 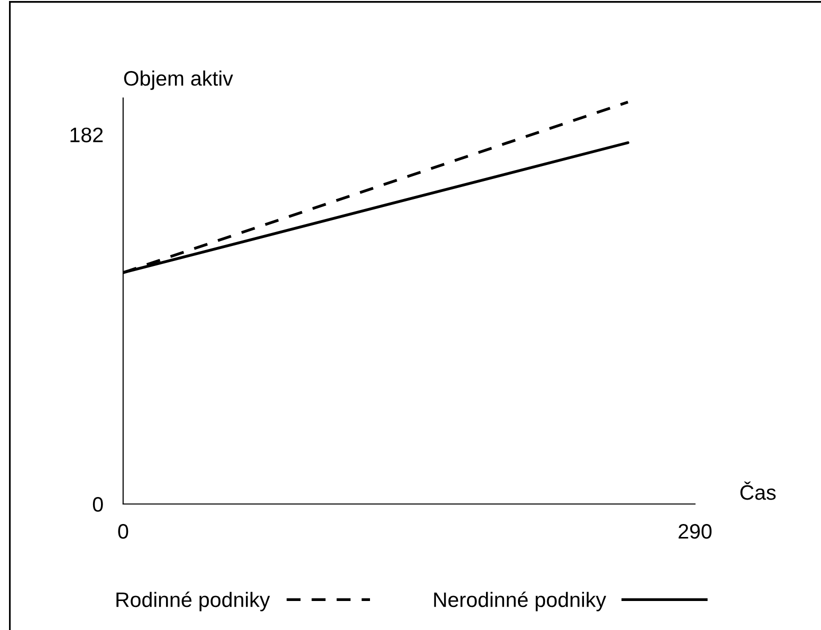 What do you see at coordinates (86, 135) in the screenshot?
I see `y-tick-label: 182` at bounding box center [86, 135].